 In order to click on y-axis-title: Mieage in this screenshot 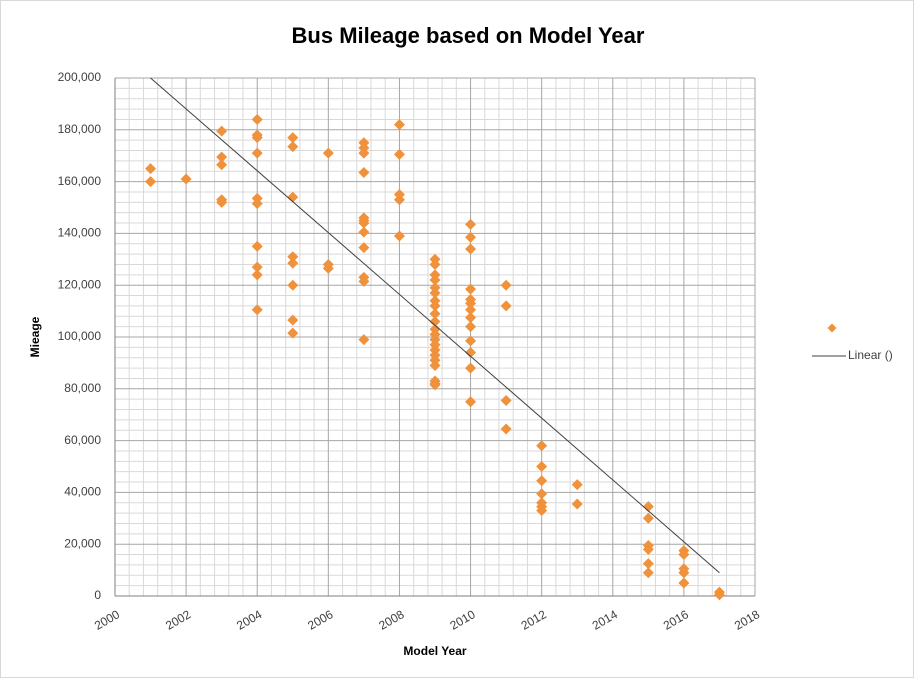, I will do `click(35, 336)`.